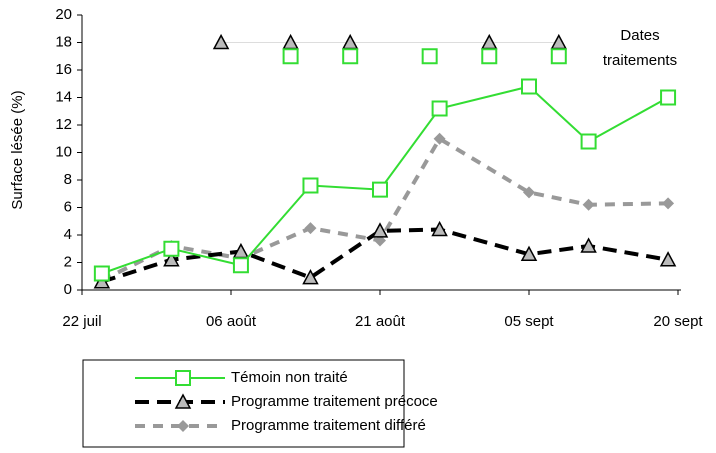  What do you see at coordinates (68, 179) in the screenshot?
I see `y-tick-label: 8` at bounding box center [68, 179].